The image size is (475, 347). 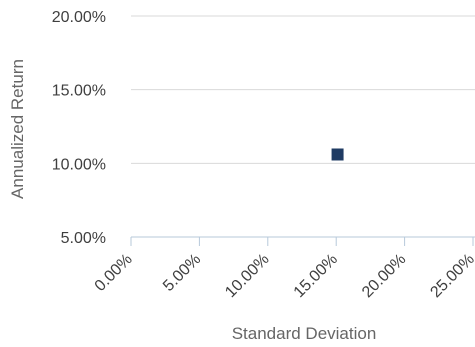 What do you see at coordinates (79, 91) in the screenshot?
I see `y-tick-label: 15.00%` at bounding box center [79, 91].